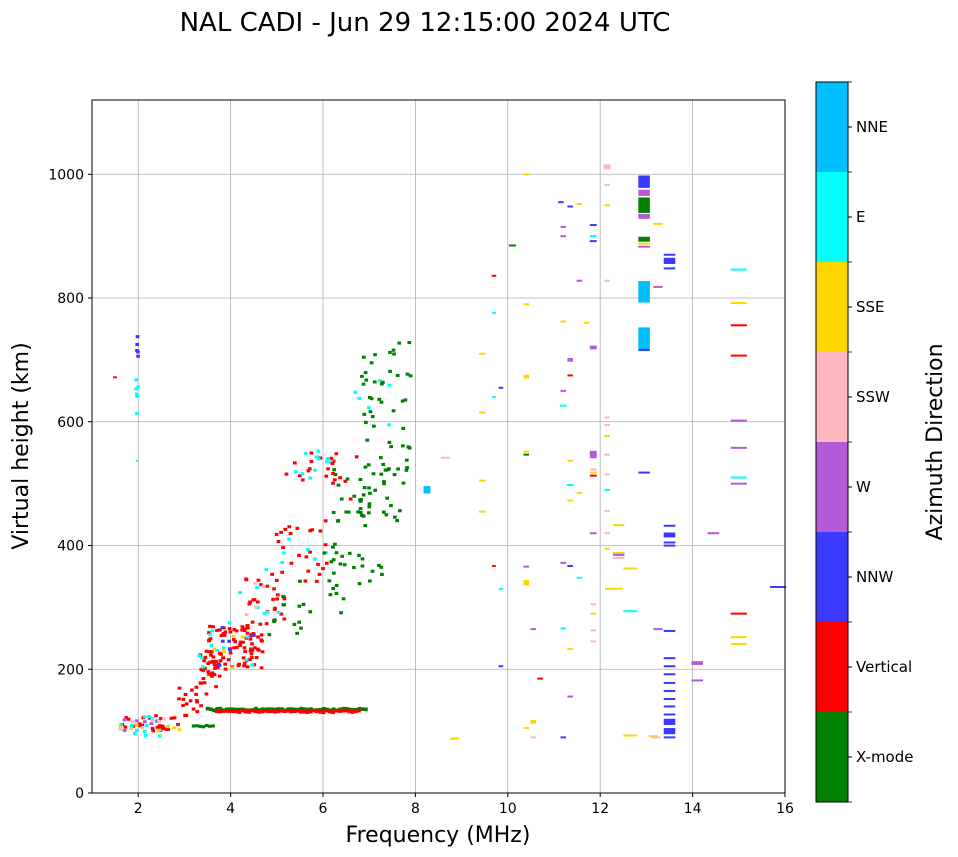 The image size is (958, 857). I want to click on x-tick-label: 14, so click(693, 809).